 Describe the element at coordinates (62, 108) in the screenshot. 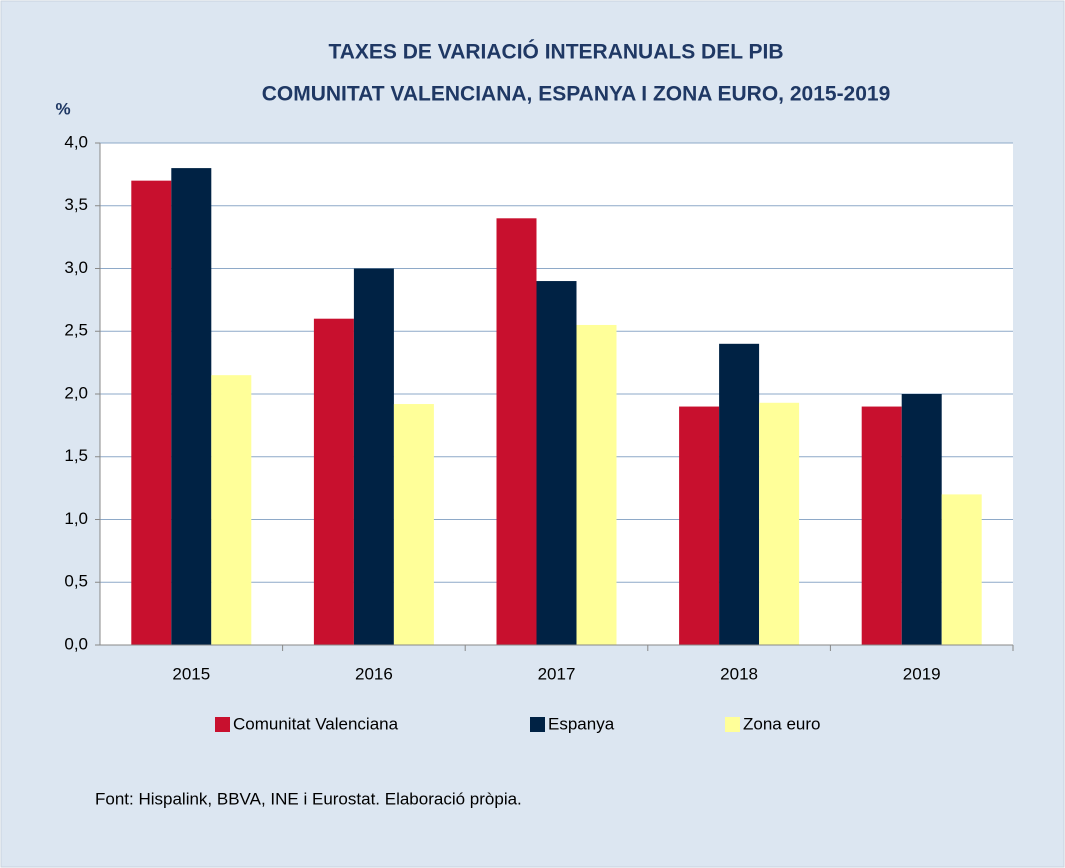

I see `y-axis-label: %` at that location.